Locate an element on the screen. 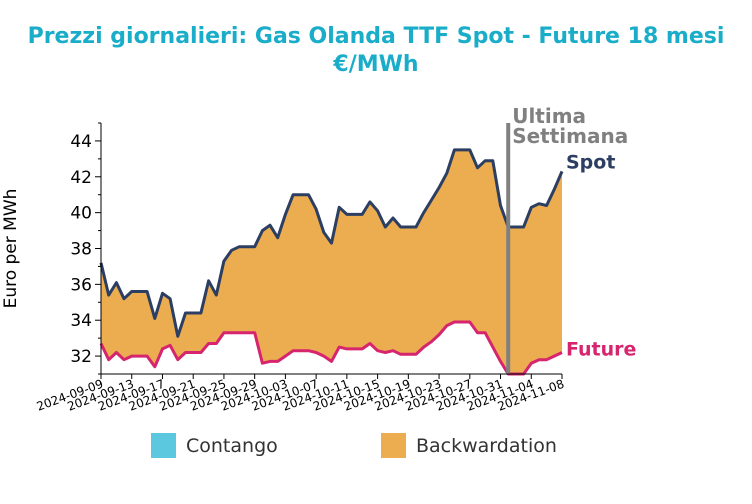 This screenshot has width=752, height=504. y-tick-label: 36 is located at coordinates (81, 285).